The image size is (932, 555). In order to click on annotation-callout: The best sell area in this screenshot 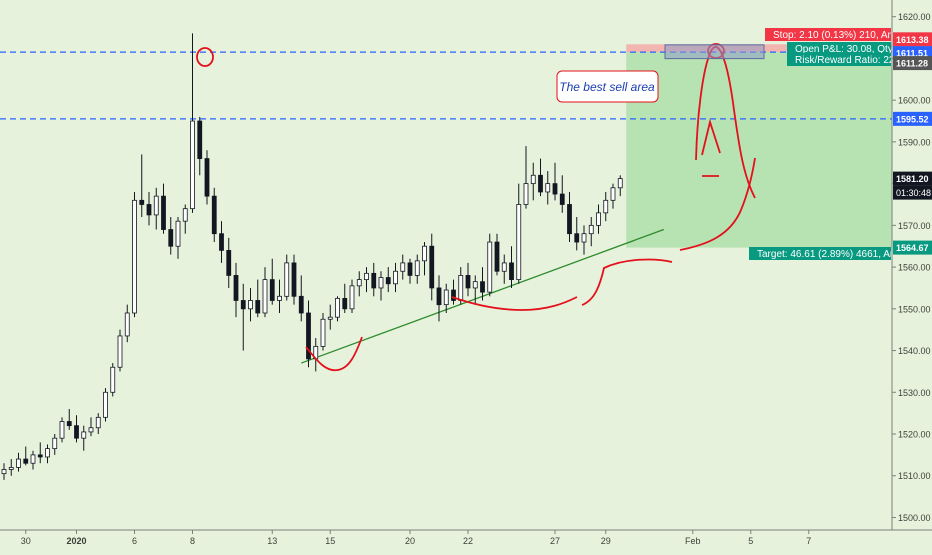, I will do `click(607, 86)`.